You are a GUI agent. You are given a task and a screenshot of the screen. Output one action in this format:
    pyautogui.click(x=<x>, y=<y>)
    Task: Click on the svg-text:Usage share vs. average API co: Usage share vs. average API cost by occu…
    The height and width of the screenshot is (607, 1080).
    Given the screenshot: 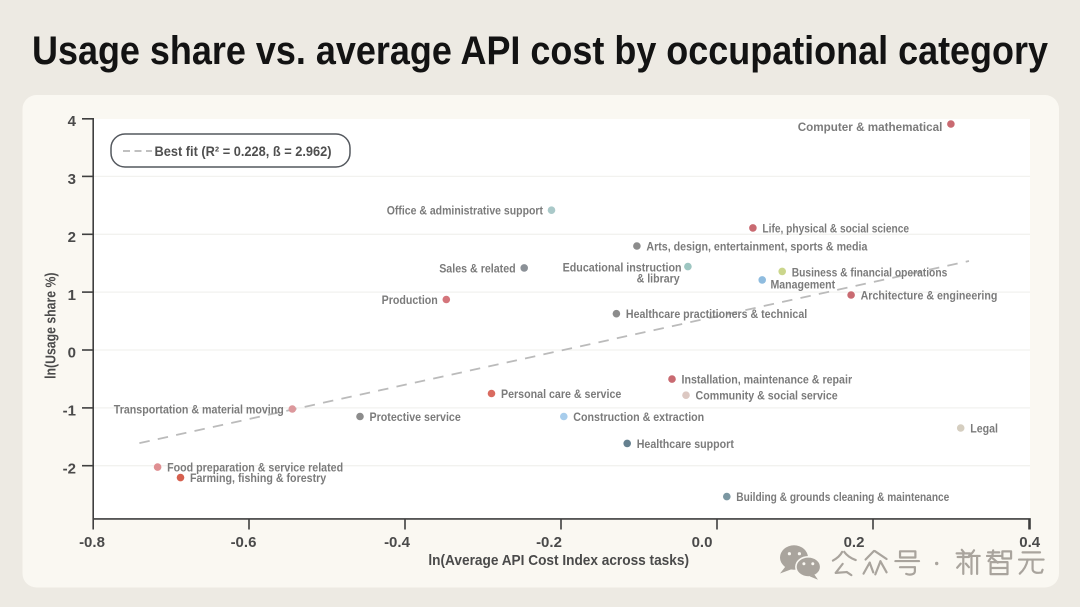 What is the action you would take?
    pyautogui.click(x=540, y=51)
    